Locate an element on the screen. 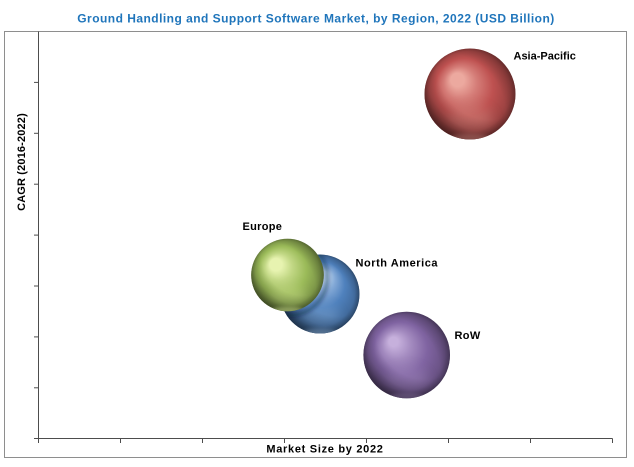 The width and height of the screenshot is (634, 467). svg-text: Europe is located at coordinates (263, 227).